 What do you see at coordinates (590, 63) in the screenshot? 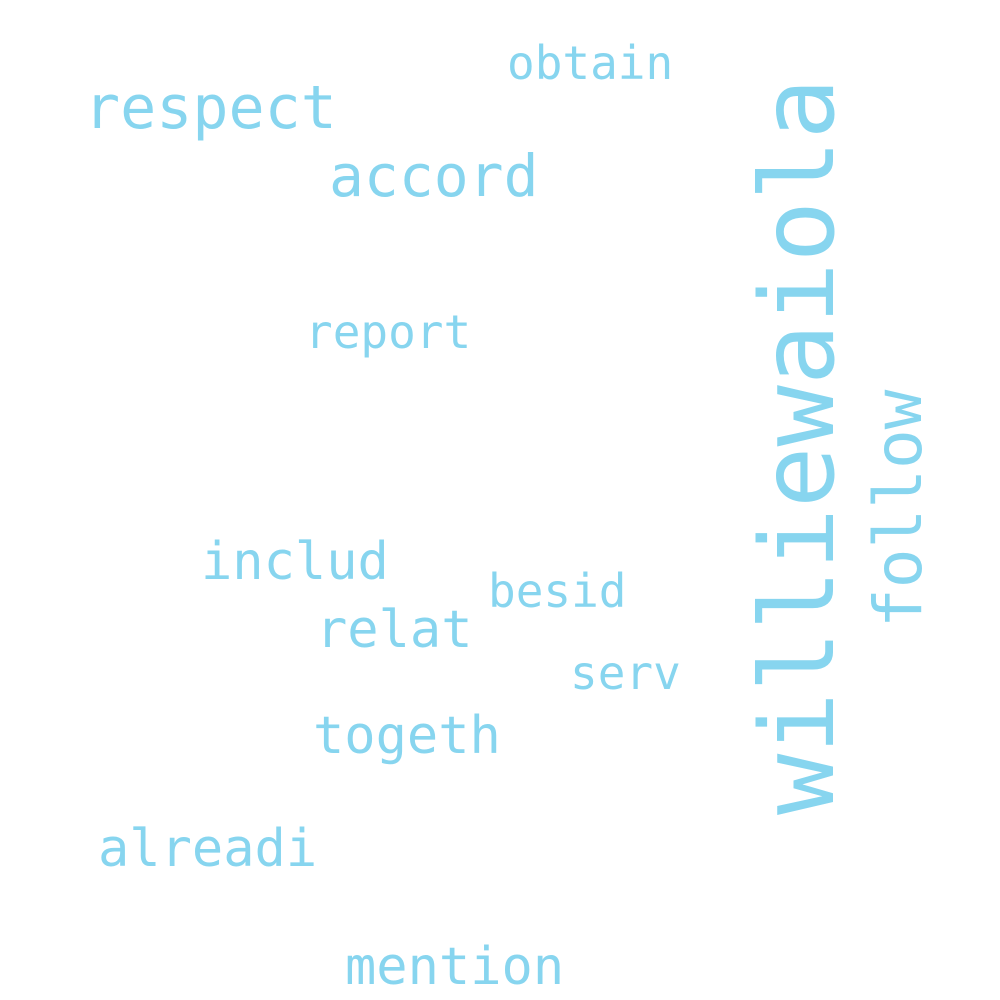
I see `word-obtain: obtain` at bounding box center [590, 63].